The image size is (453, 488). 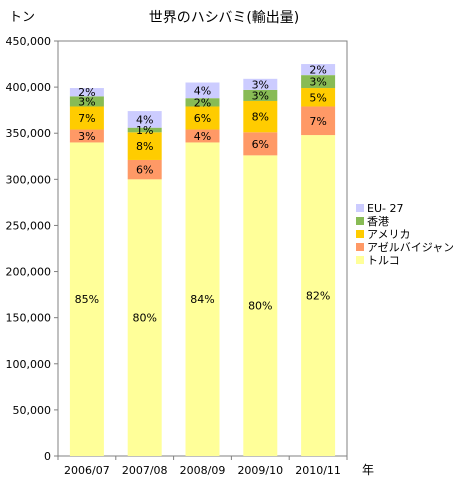 I want to click on y-tick-label: 200,000, so click(x=29, y=272).